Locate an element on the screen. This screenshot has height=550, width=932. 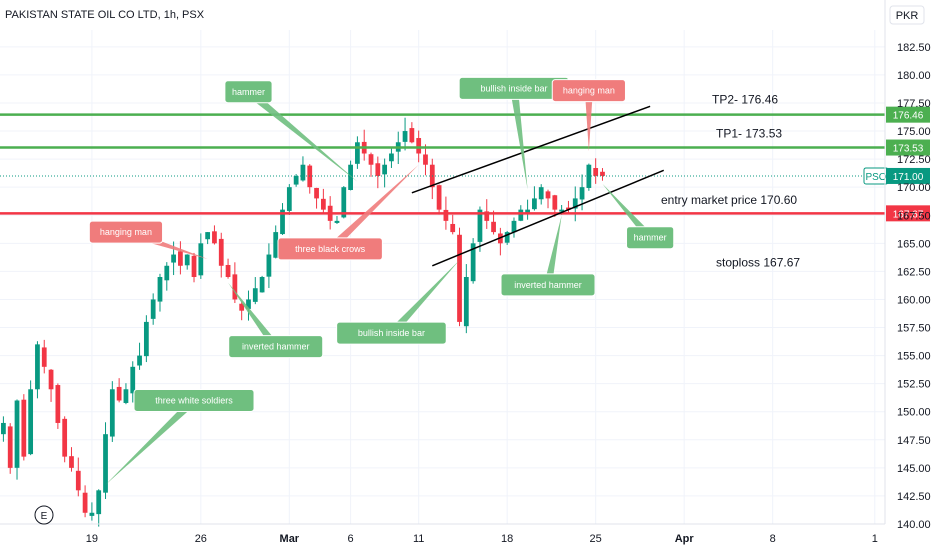
annotation-text: three white soldiers is located at coordinates (194, 401).